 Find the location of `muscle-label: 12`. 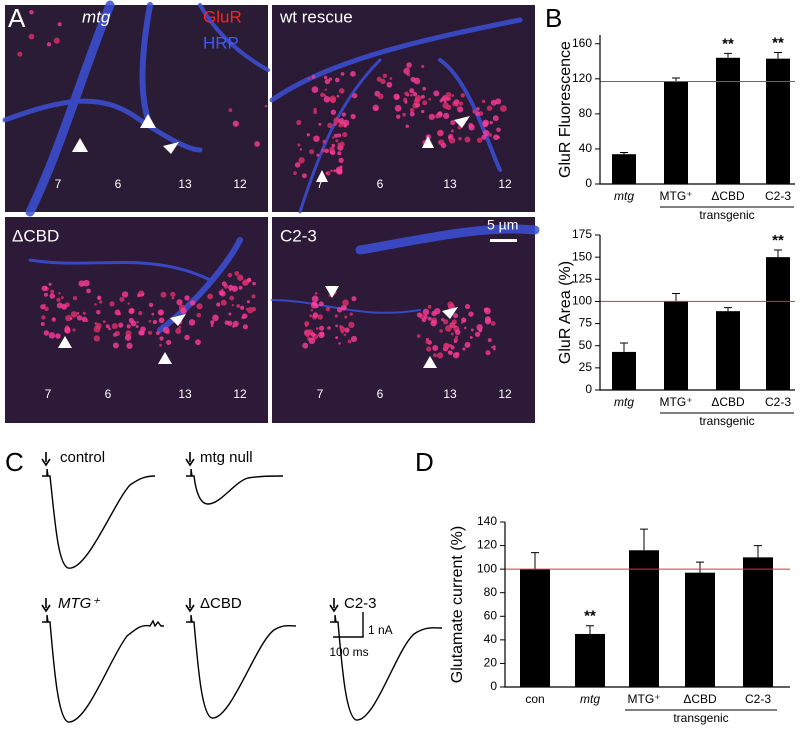

muscle-label: 12 is located at coordinates (505, 184).